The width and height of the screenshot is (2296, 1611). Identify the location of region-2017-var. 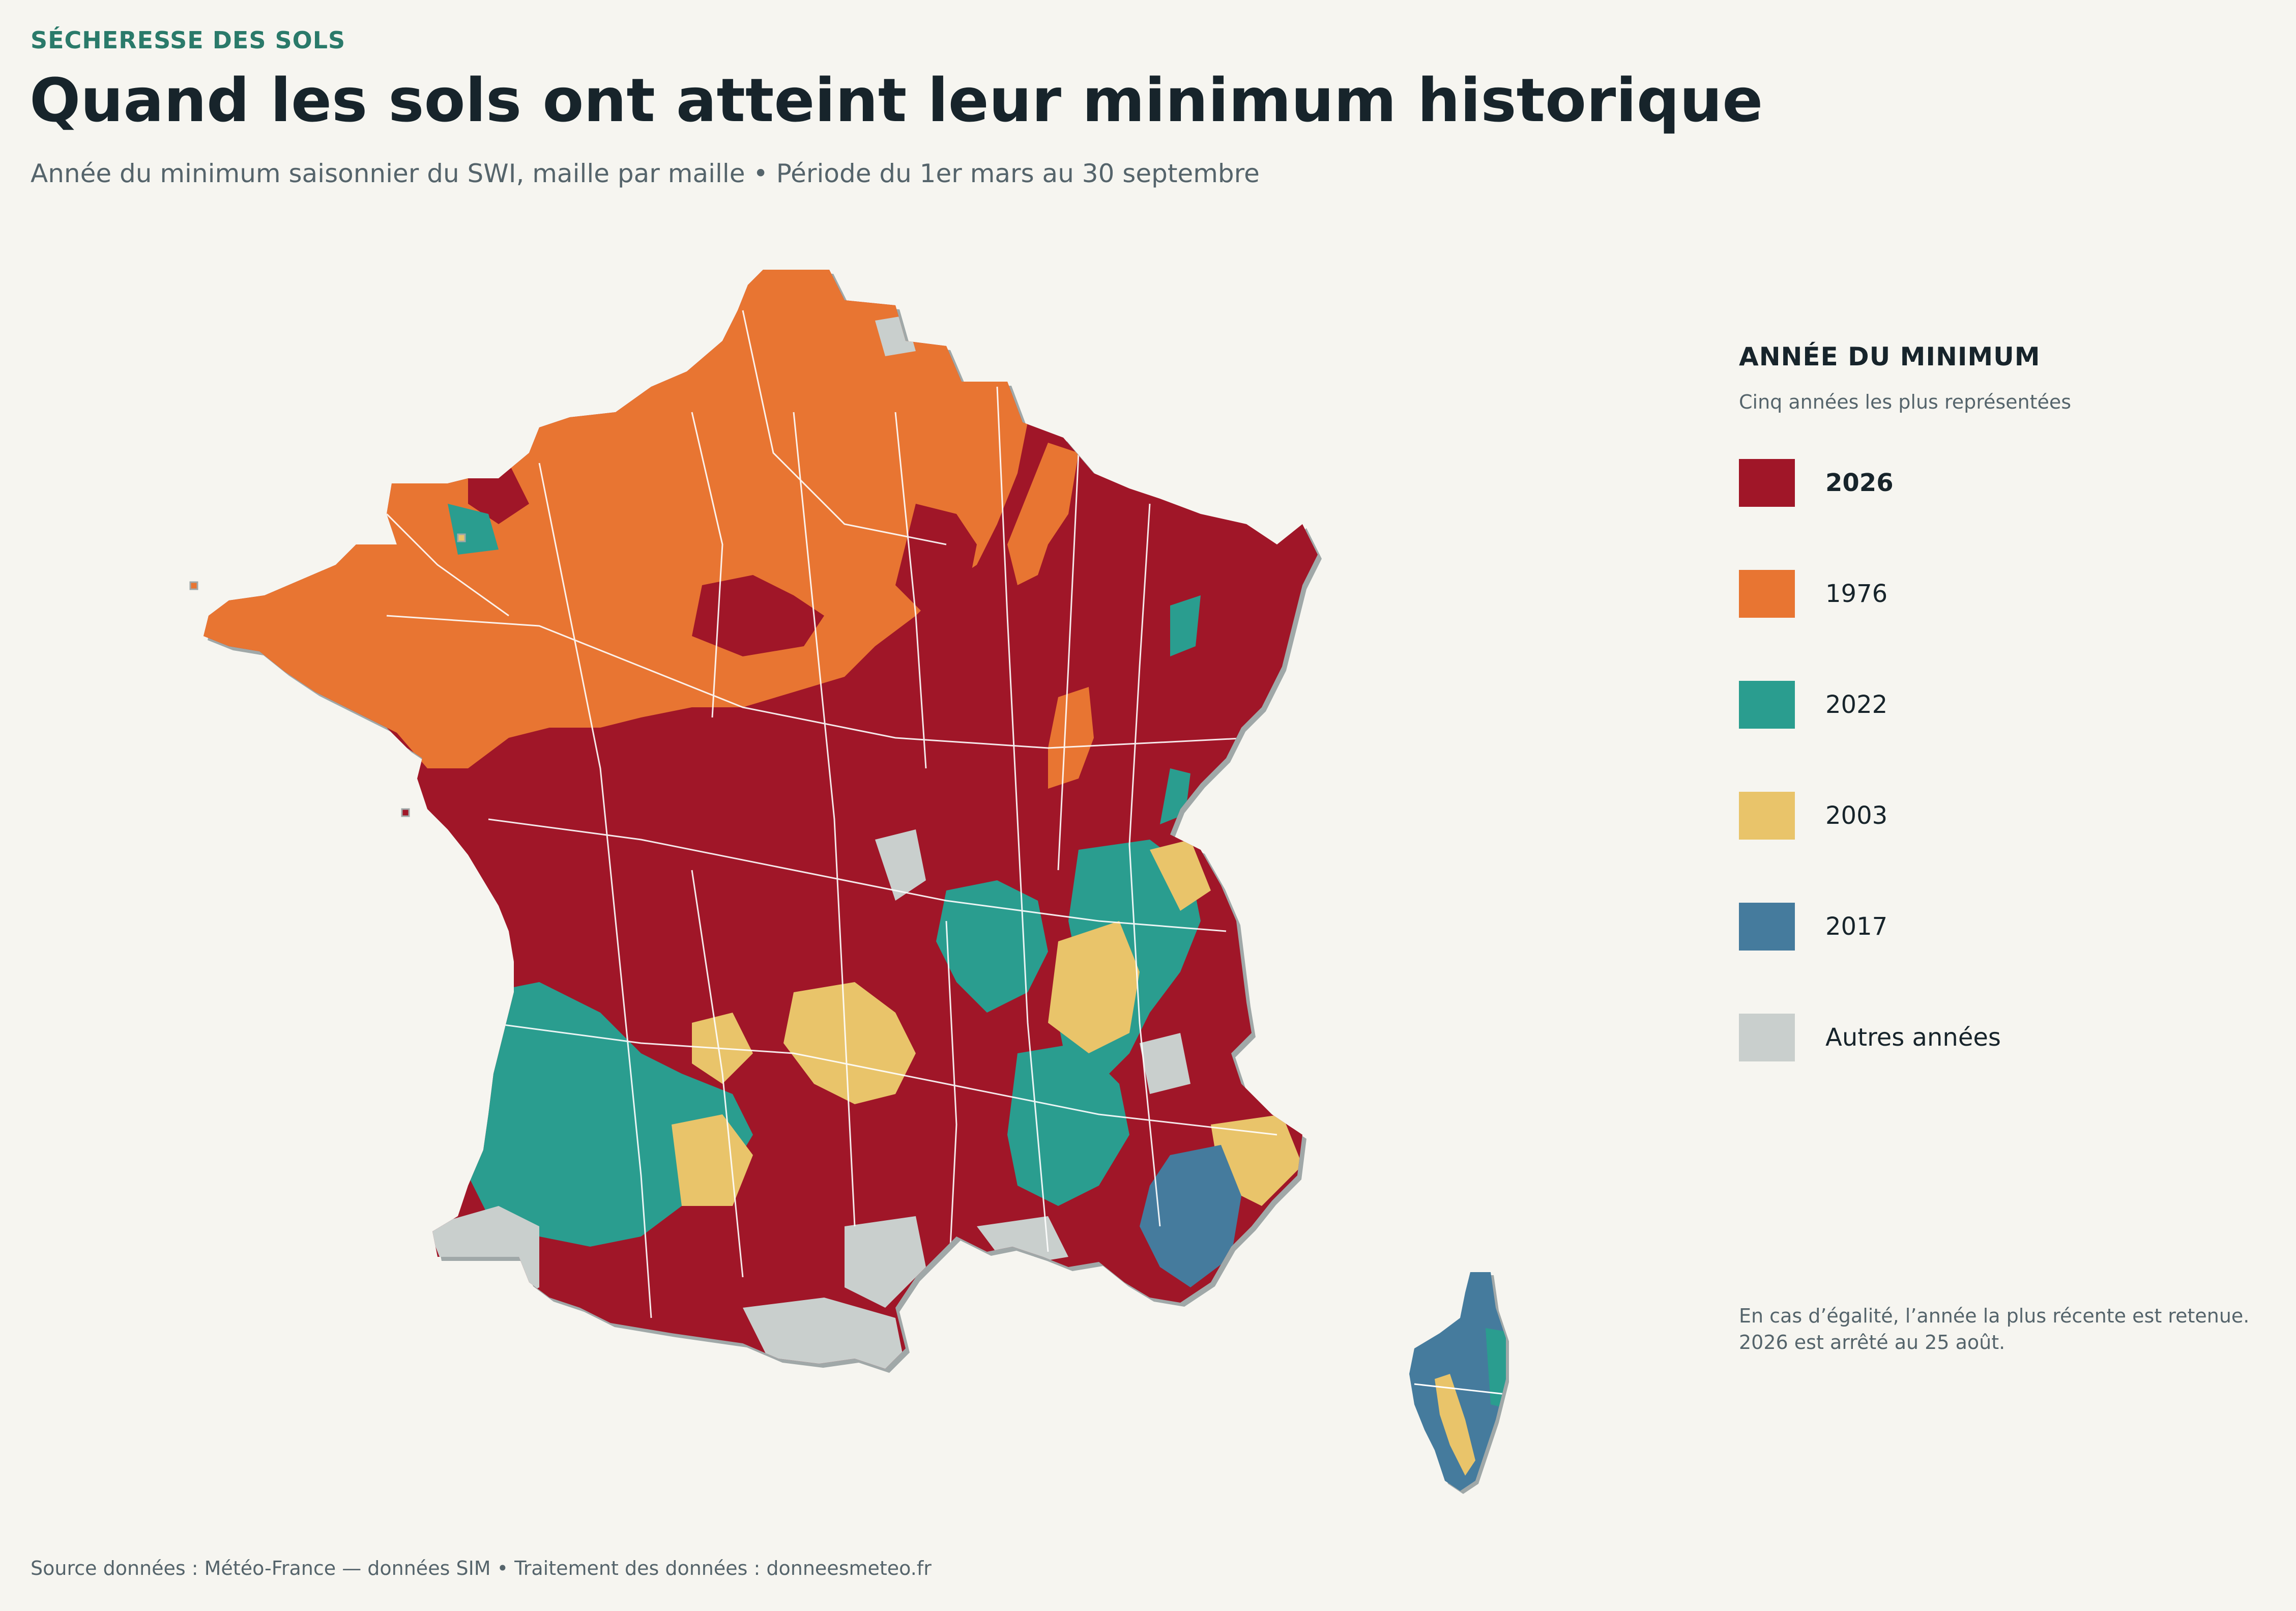
(1191, 1216).